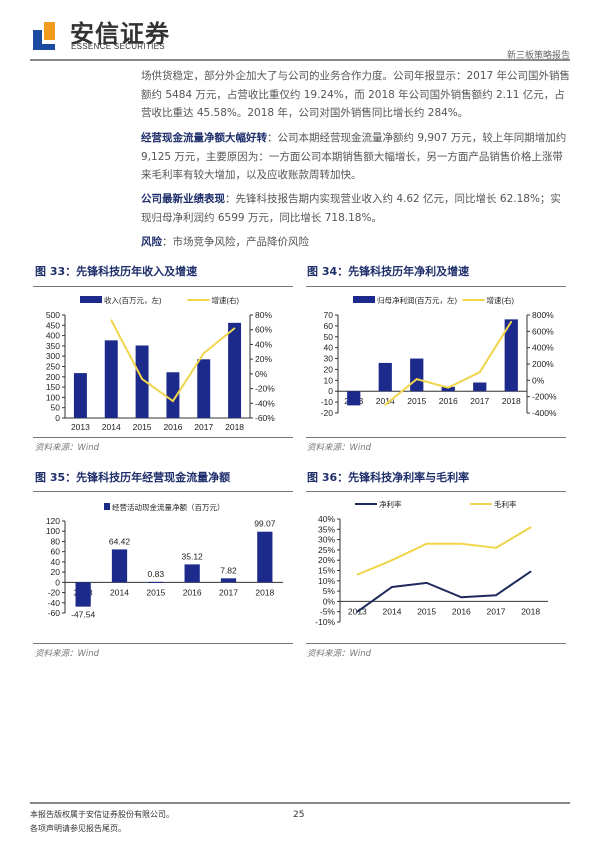 The image size is (600, 848). What do you see at coordinates (505, 504) in the screenshot?
I see `legend-label: 毛利率` at bounding box center [505, 504].